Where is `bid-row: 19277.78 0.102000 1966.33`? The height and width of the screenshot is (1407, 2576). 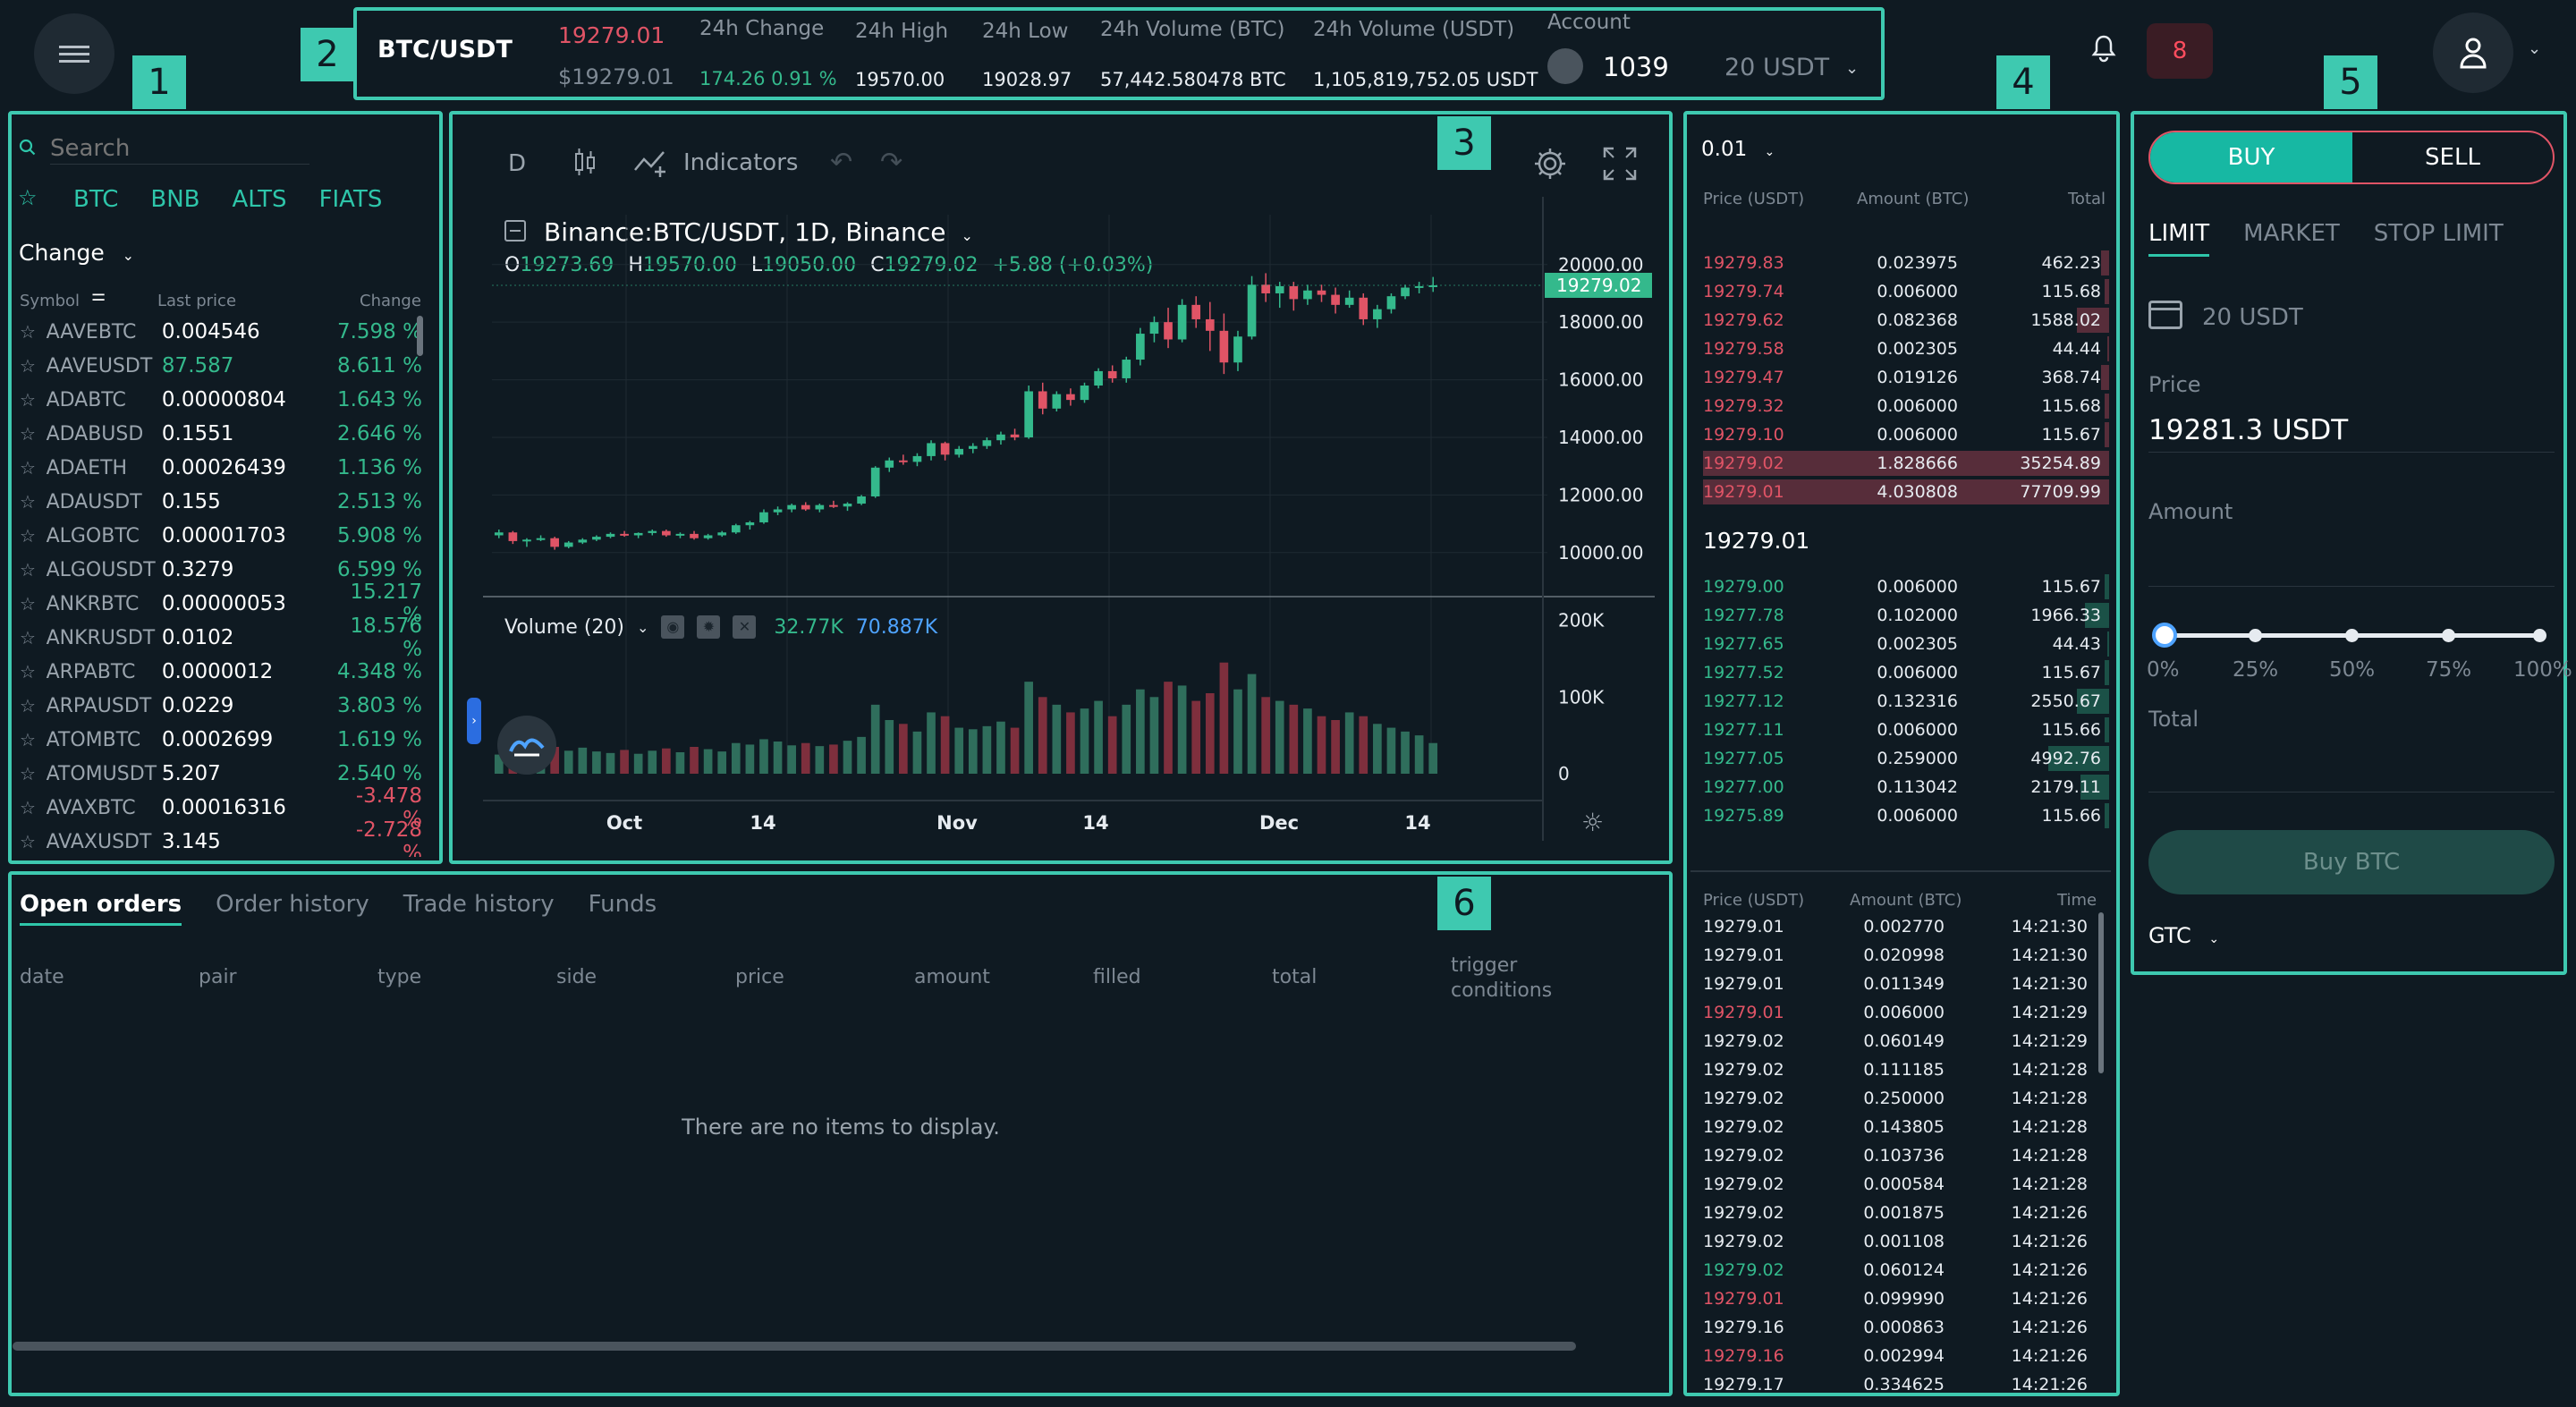
bid-row: 19277.78 0.102000 1966.33 is located at coordinates (1906, 615).